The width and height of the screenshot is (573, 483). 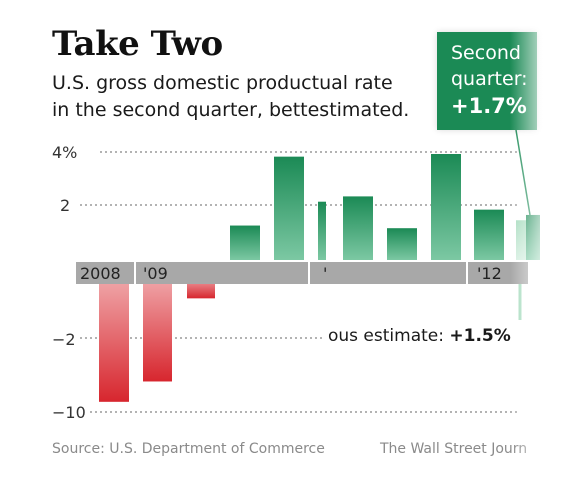 What do you see at coordinates (155, 273) in the screenshot?
I see `x-tick-label: '09` at bounding box center [155, 273].